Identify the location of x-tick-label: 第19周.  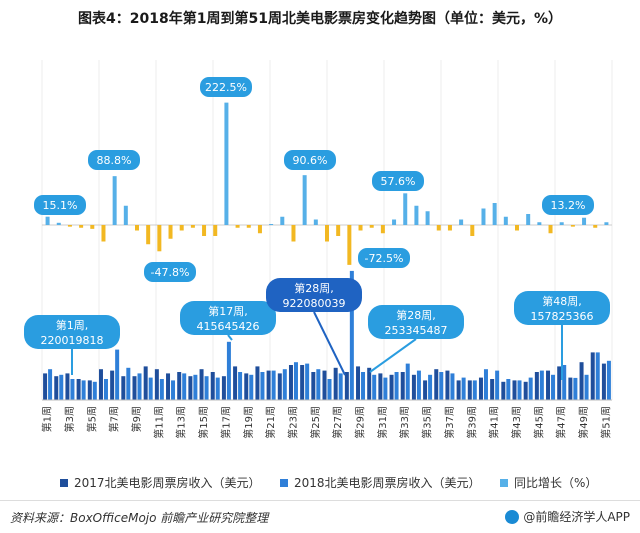
(248, 422).